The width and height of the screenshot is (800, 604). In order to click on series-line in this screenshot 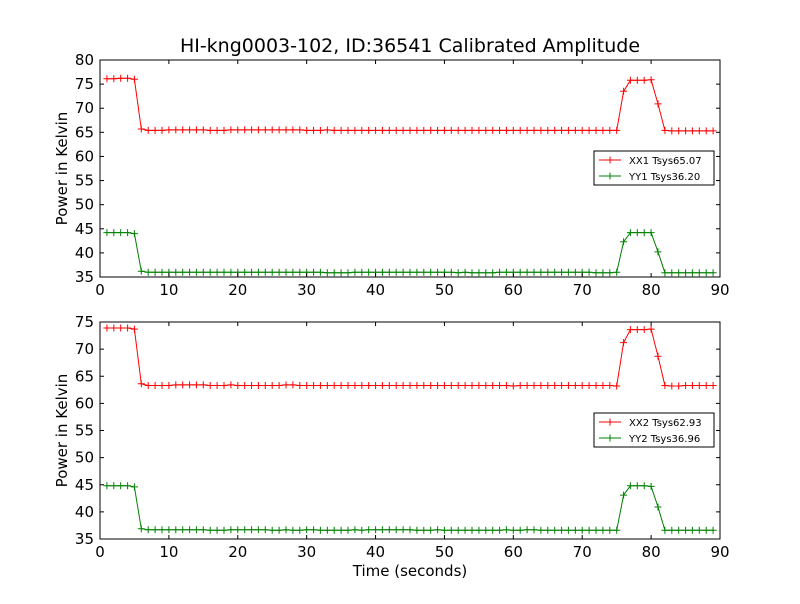, I will do `click(410, 508)`.